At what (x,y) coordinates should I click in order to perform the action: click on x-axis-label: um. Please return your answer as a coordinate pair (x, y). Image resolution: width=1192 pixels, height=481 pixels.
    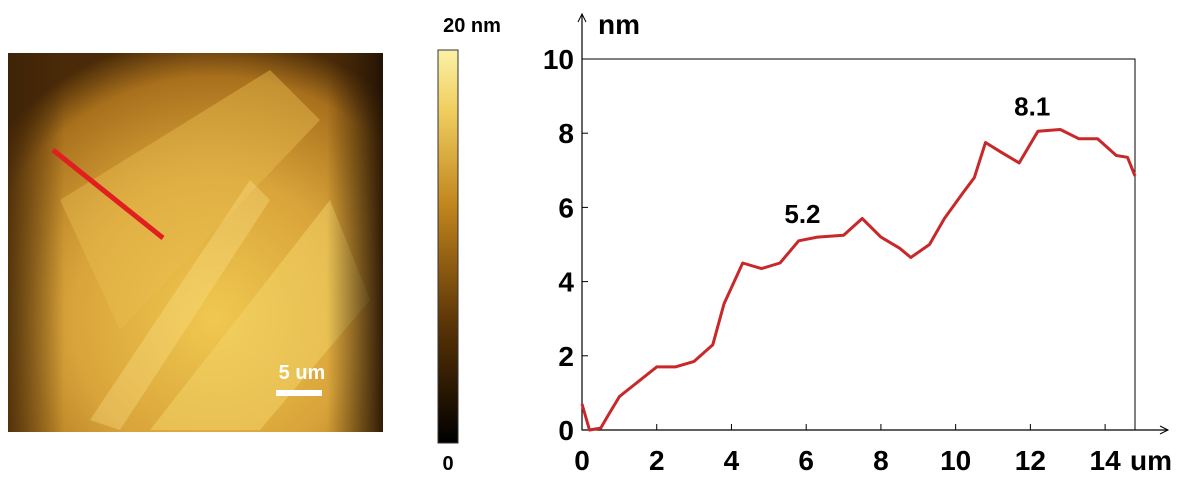
    Looking at the image, I should click on (1151, 460).